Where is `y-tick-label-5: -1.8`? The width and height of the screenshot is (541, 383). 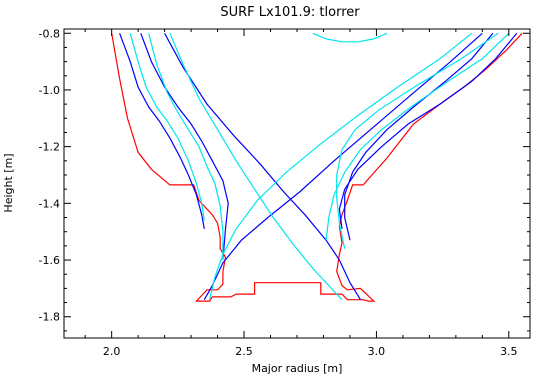
y-tick-label-5: -1.8 is located at coordinates (49, 317).